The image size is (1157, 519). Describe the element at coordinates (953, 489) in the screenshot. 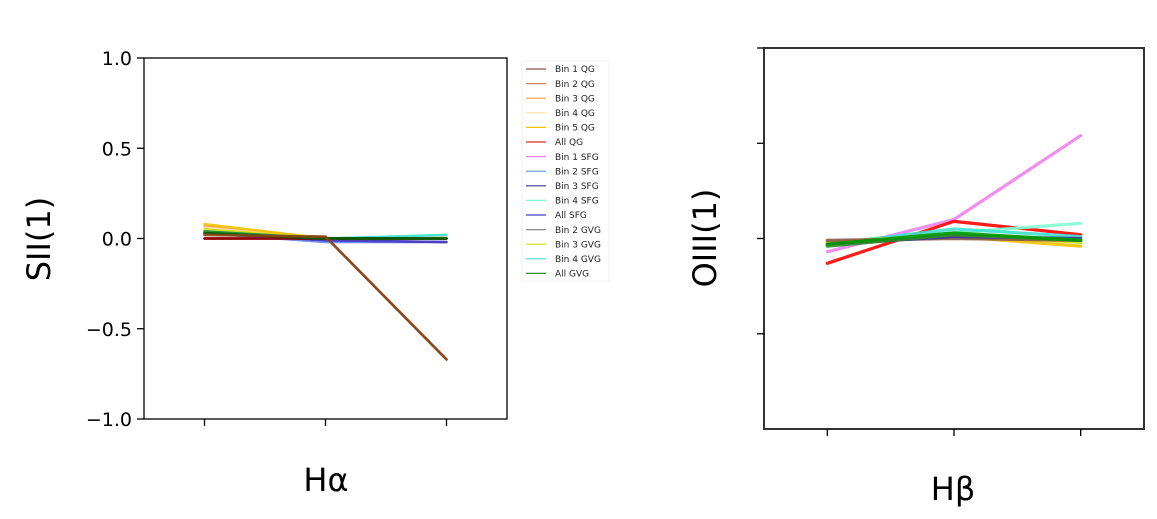

I see `right-x-axis-label: Hβ` at that location.